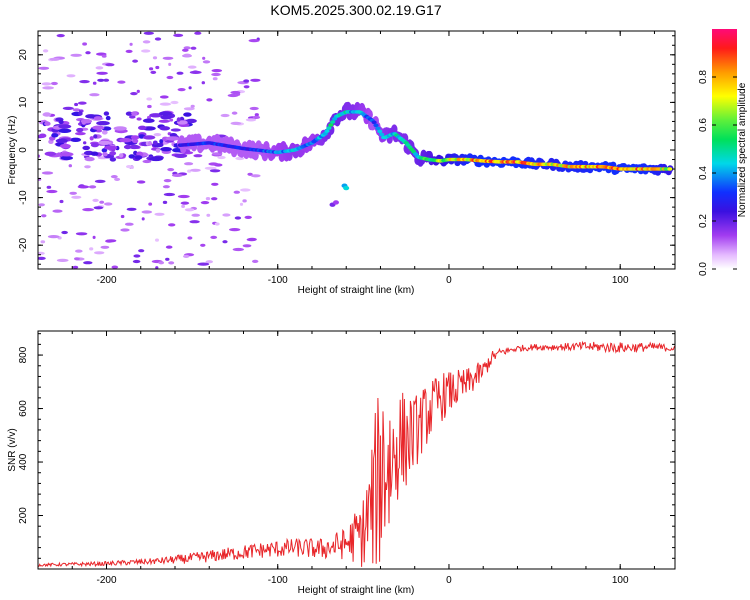  I want to click on colorbar-tick-label: 0.0, so click(703, 269).